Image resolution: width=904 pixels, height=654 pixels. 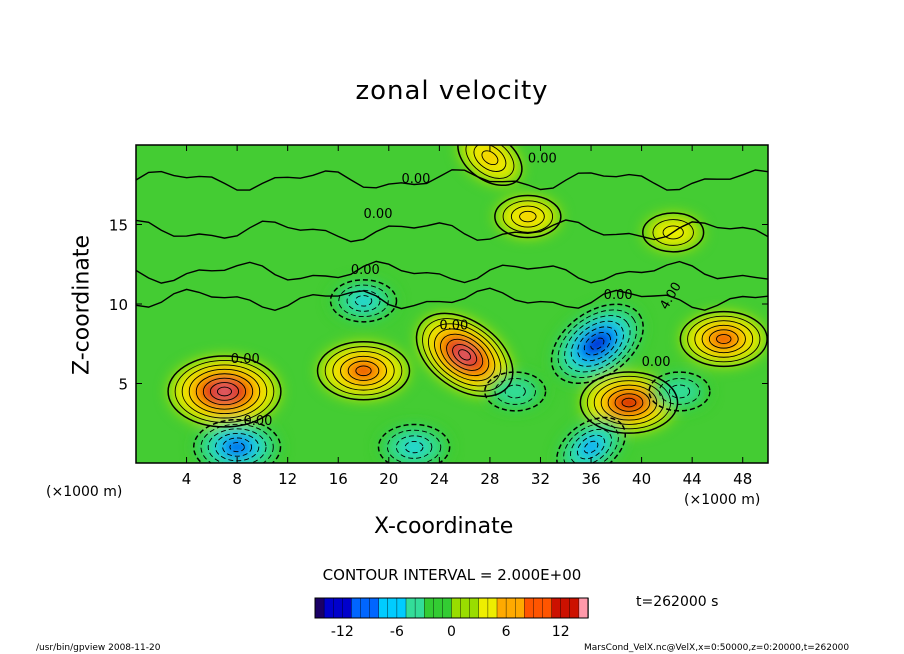 I want to click on contour-interval-label: CONTOUR INTERVAL = 2.000E+00, so click(x=452, y=575).